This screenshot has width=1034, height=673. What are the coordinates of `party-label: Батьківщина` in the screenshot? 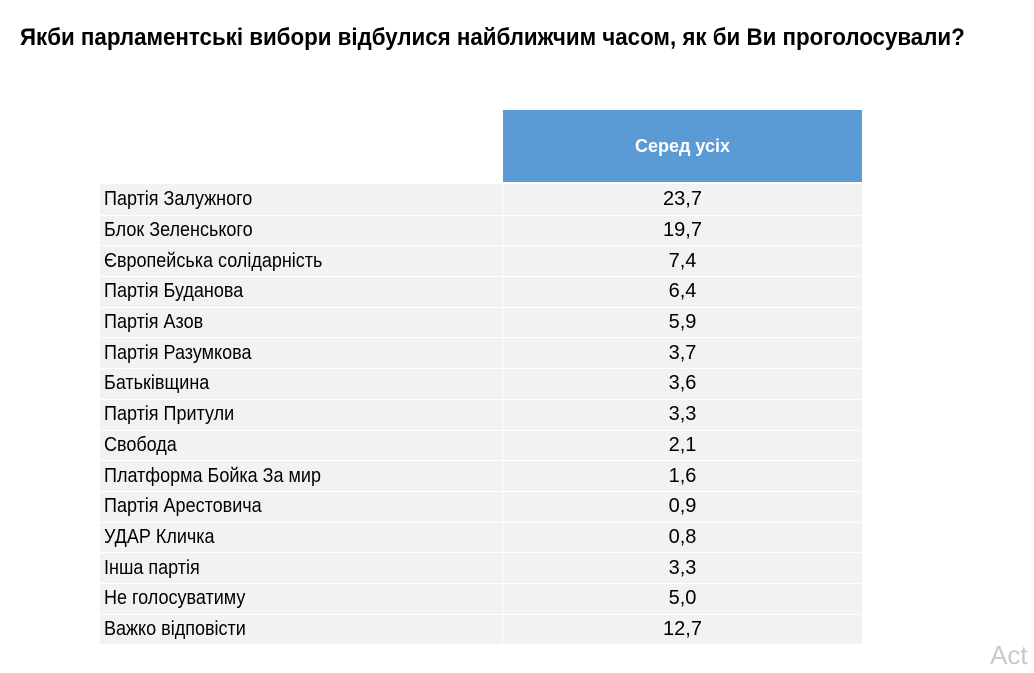 It's located at (157, 383).